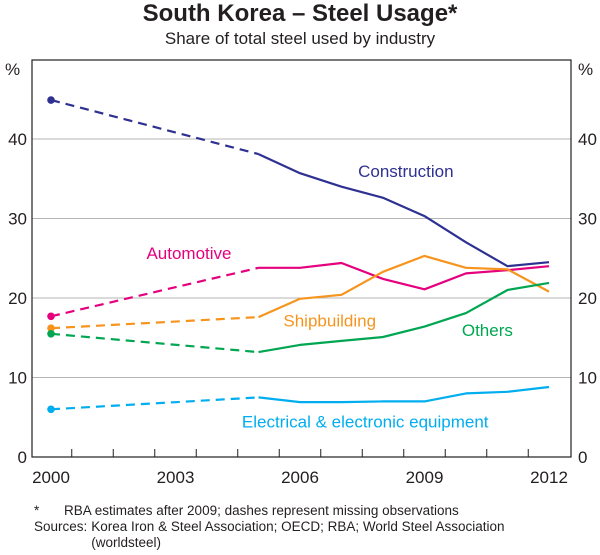  I want to click on automotive-dashed-line, so click(154, 292).